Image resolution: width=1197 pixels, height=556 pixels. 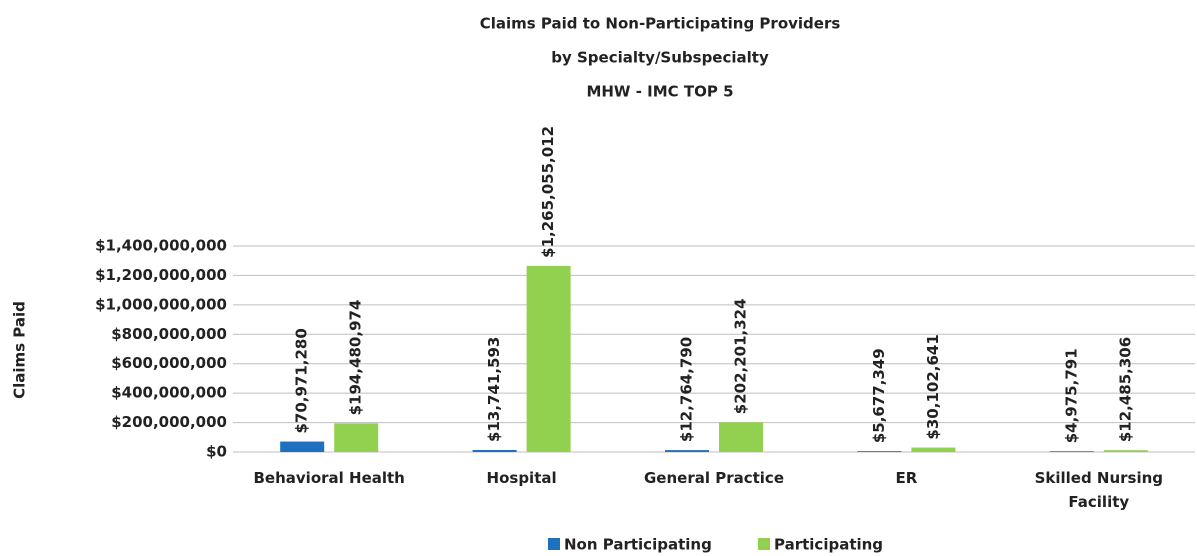 What do you see at coordinates (161, 304) in the screenshot?
I see `y-tick-label: $1,000,000,000` at bounding box center [161, 304].